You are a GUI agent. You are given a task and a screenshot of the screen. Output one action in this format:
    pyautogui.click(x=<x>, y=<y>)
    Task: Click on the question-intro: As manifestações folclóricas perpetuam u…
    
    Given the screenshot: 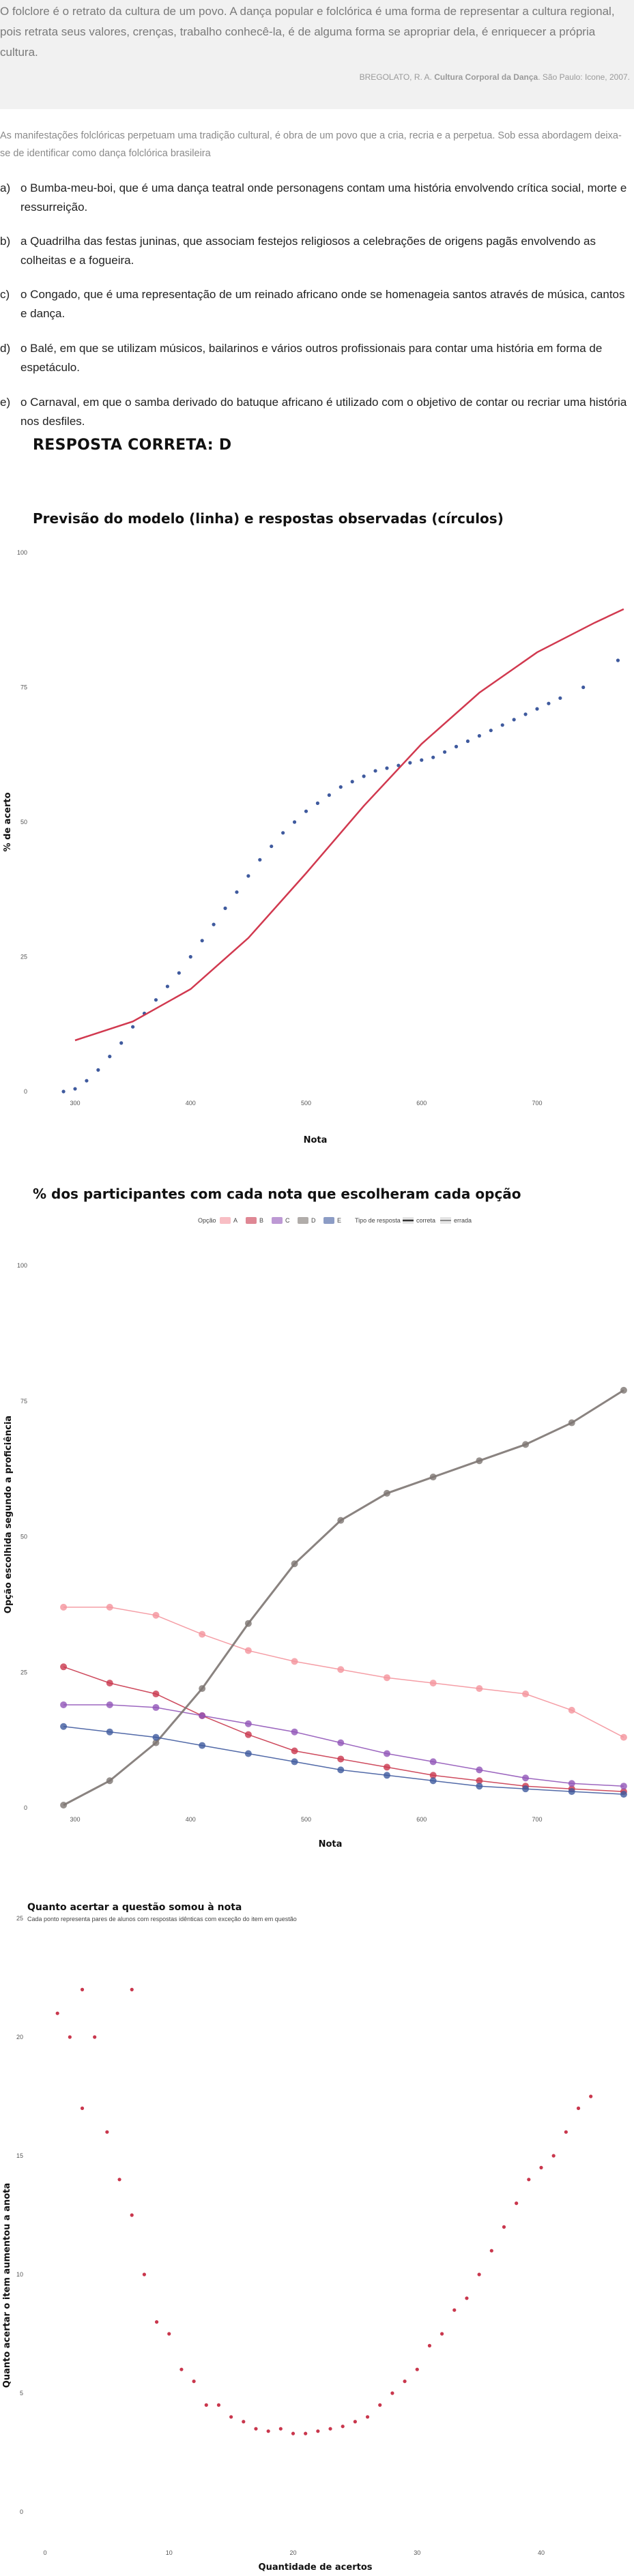 What is the action you would take?
    pyautogui.click(x=311, y=144)
    